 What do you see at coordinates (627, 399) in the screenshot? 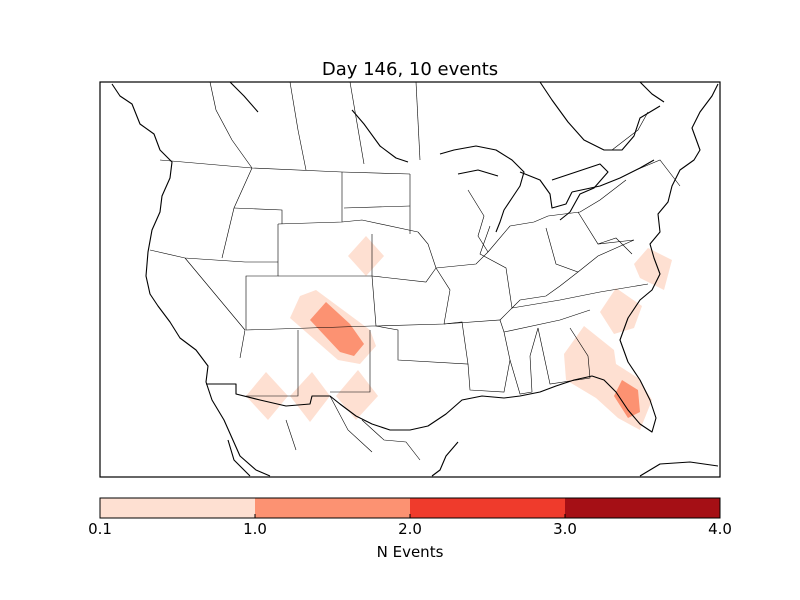
I see `event-area-central-florida` at bounding box center [627, 399].